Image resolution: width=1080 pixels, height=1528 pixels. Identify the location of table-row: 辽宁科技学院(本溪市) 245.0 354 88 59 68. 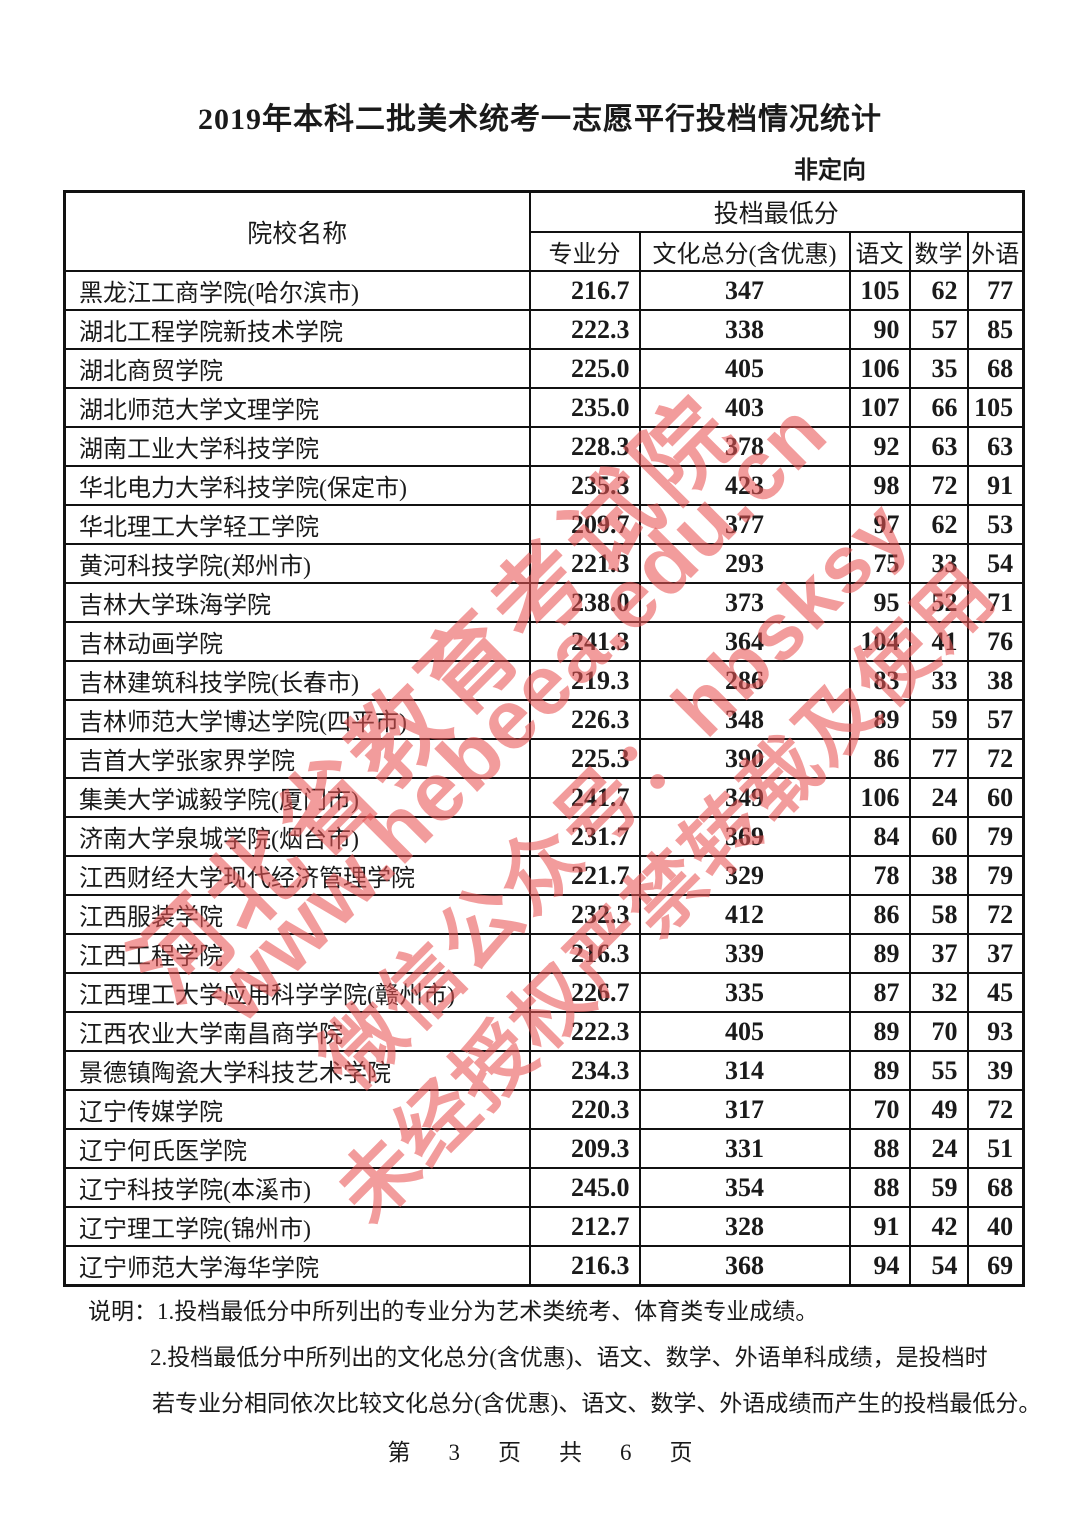
(544, 1187).